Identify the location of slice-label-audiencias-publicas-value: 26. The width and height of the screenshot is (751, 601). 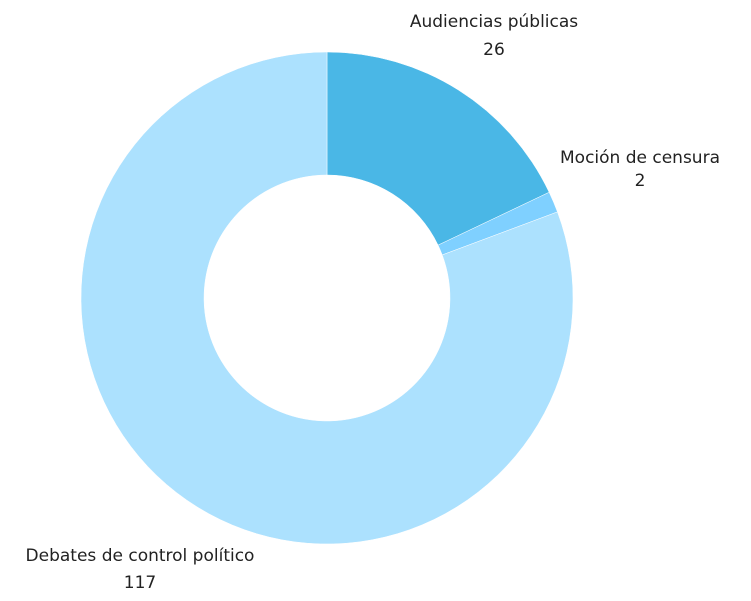
(494, 50).